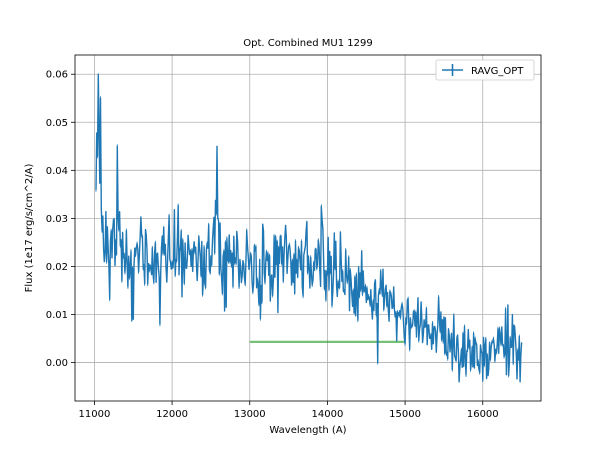  What do you see at coordinates (172, 414) in the screenshot?
I see `x-tick-label: 12000` at bounding box center [172, 414].